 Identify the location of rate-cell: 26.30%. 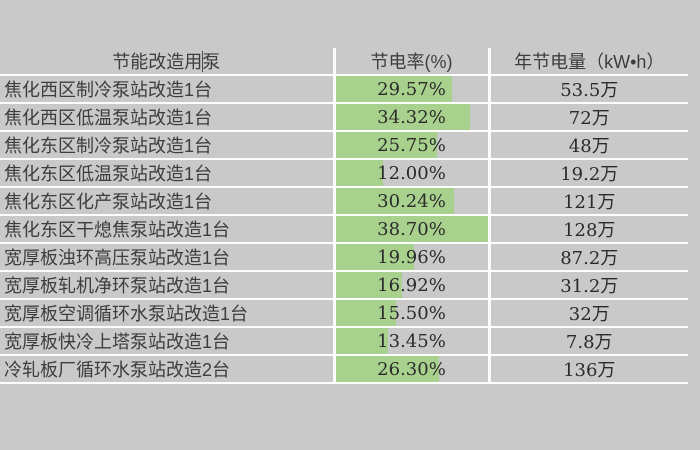
(411, 369).